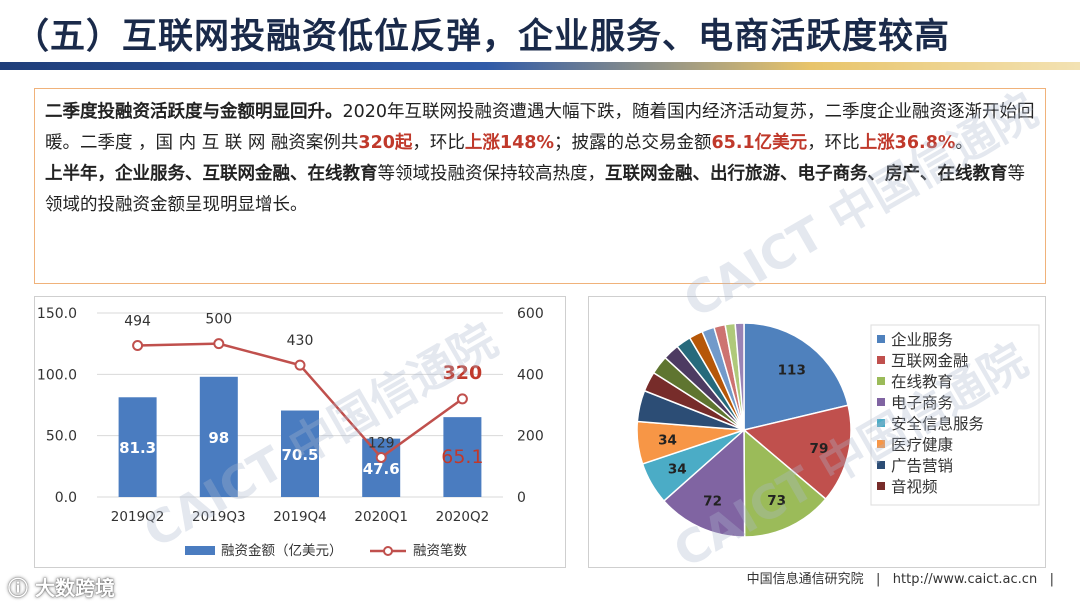  Describe the element at coordinates (530, 437) in the screenshot. I see `right-tick-label: 200` at that location.